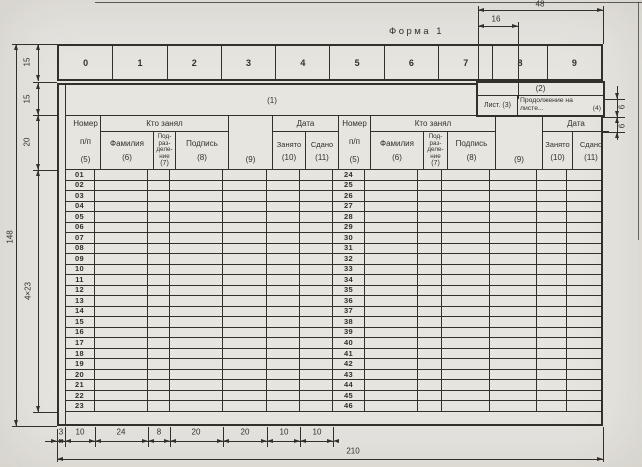 The width and height of the screenshot is (642, 467). I want to click on table-row: 18, so click(199, 354).